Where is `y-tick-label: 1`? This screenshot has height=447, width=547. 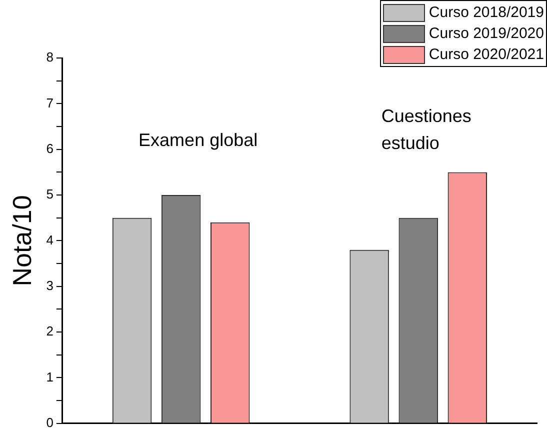 y-tick-label: 1 is located at coordinates (50, 376).